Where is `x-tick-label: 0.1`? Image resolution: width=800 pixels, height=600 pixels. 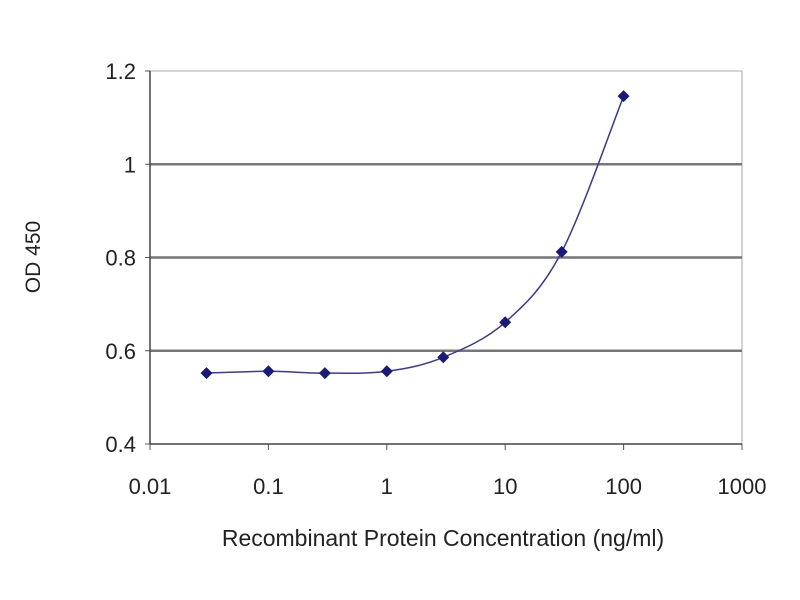
x-tick-label: 0.1 is located at coordinates (268, 486).